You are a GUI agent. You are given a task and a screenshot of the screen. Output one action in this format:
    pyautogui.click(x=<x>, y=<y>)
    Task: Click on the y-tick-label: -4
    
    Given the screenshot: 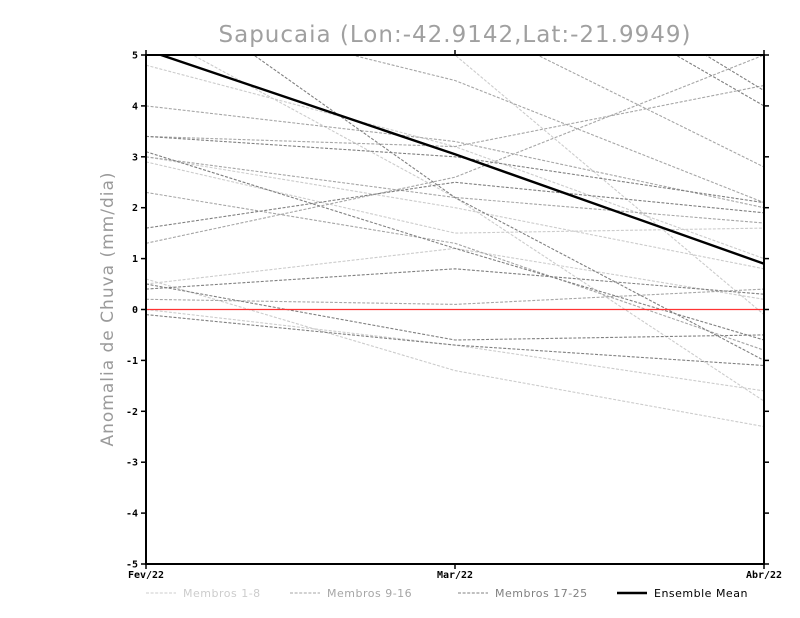 What is the action you would take?
    pyautogui.click(x=132, y=514)
    